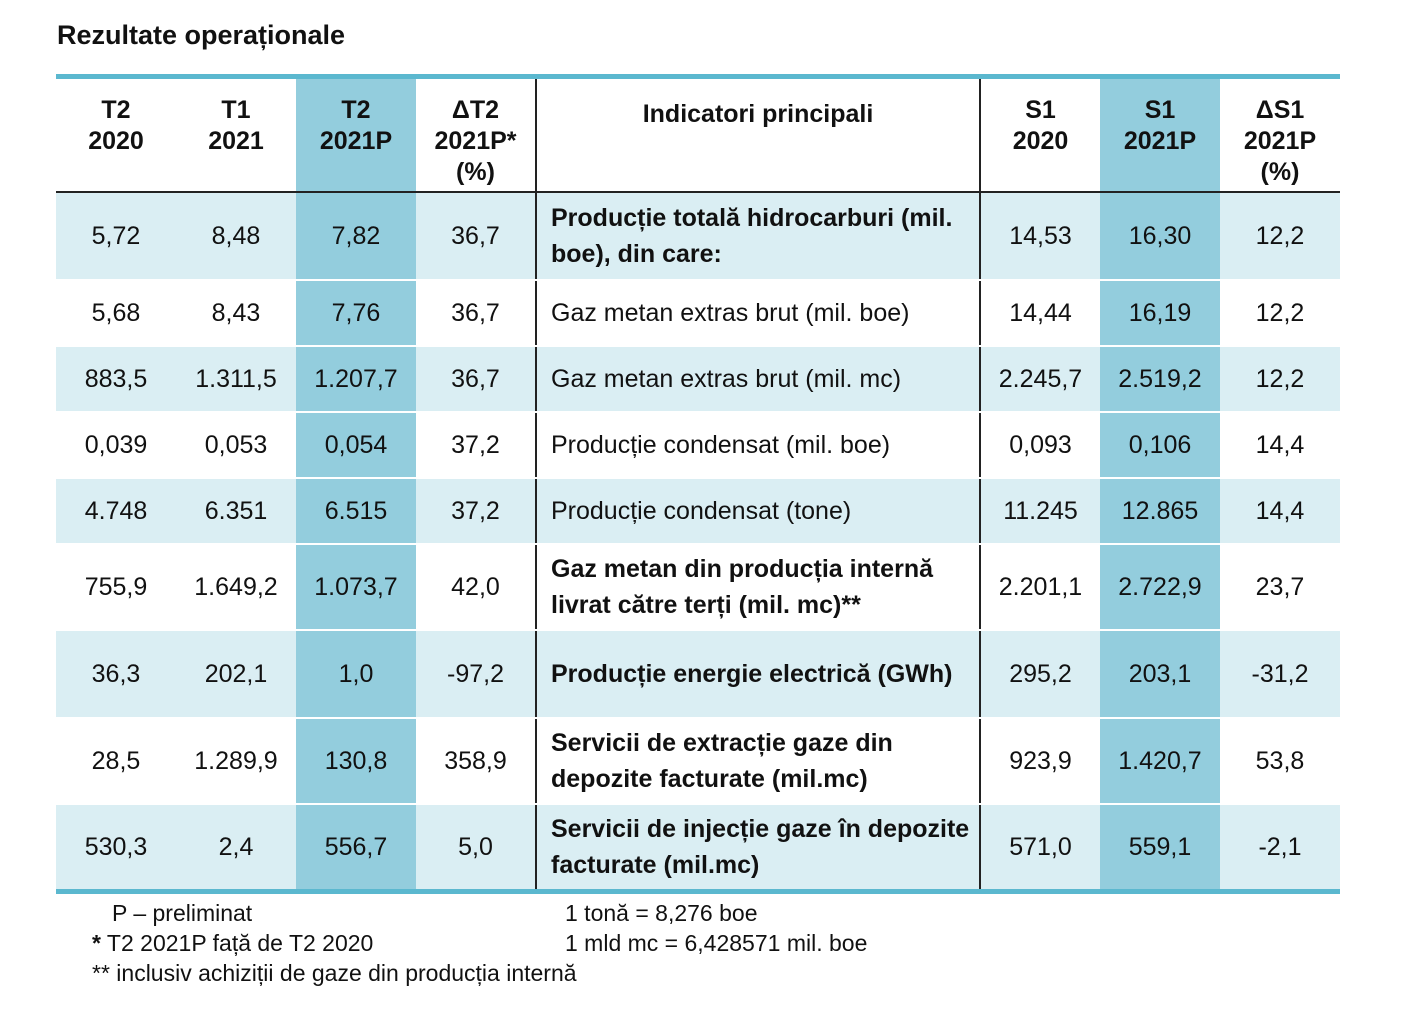 The width and height of the screenshot is (1412, 1012). Describe the element at coordinates (356, 511) in the screenshot. I see `value-cell: 6.515` at that location.